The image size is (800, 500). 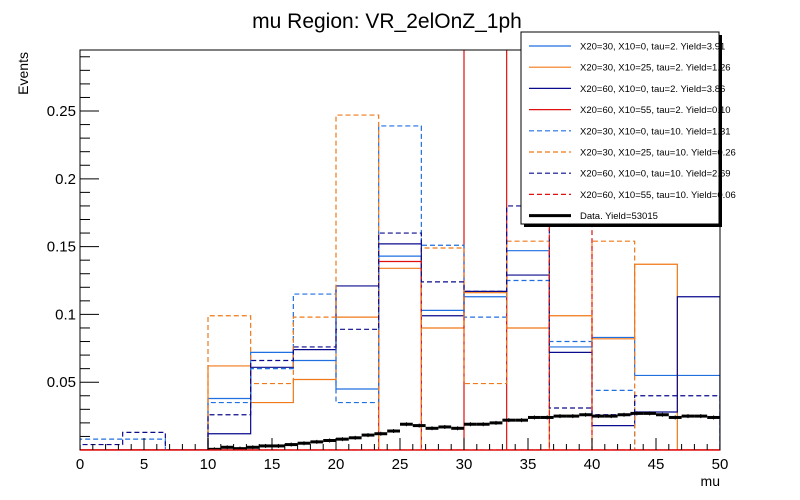 What do you see at coordinates (592, 464) in the screenshot?
I see `x-tick-label: 40` at bounding box center [592, 464].